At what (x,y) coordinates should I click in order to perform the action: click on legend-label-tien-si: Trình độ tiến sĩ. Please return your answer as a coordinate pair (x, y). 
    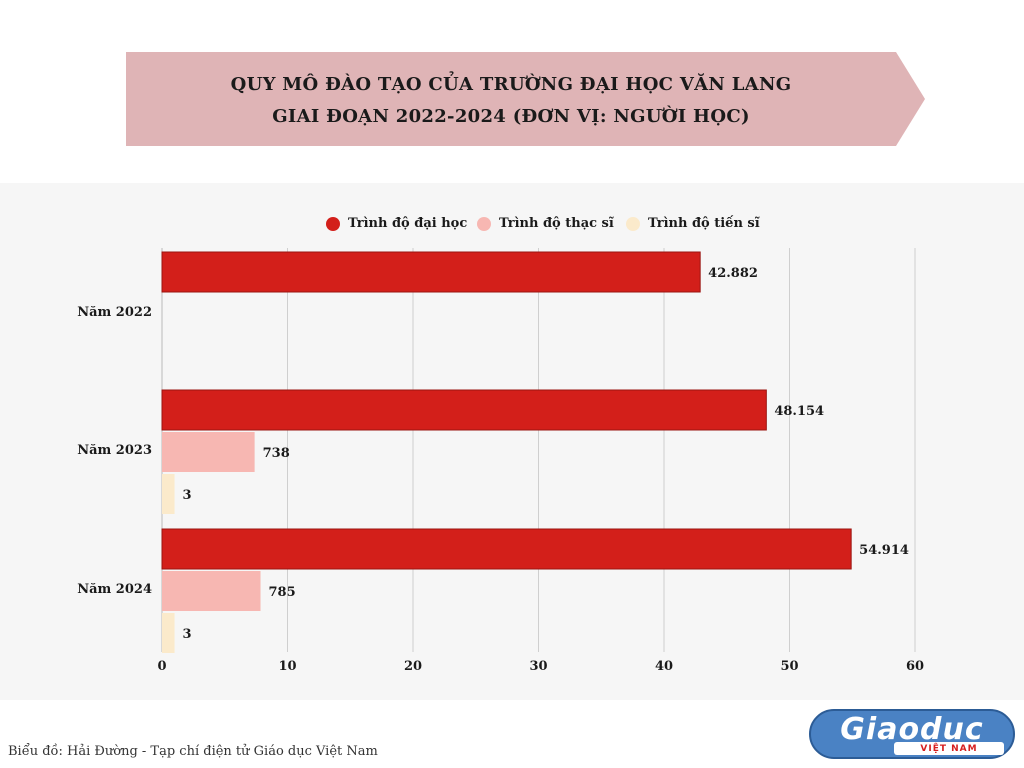
    Looking at the image, I should click on (704, 223).